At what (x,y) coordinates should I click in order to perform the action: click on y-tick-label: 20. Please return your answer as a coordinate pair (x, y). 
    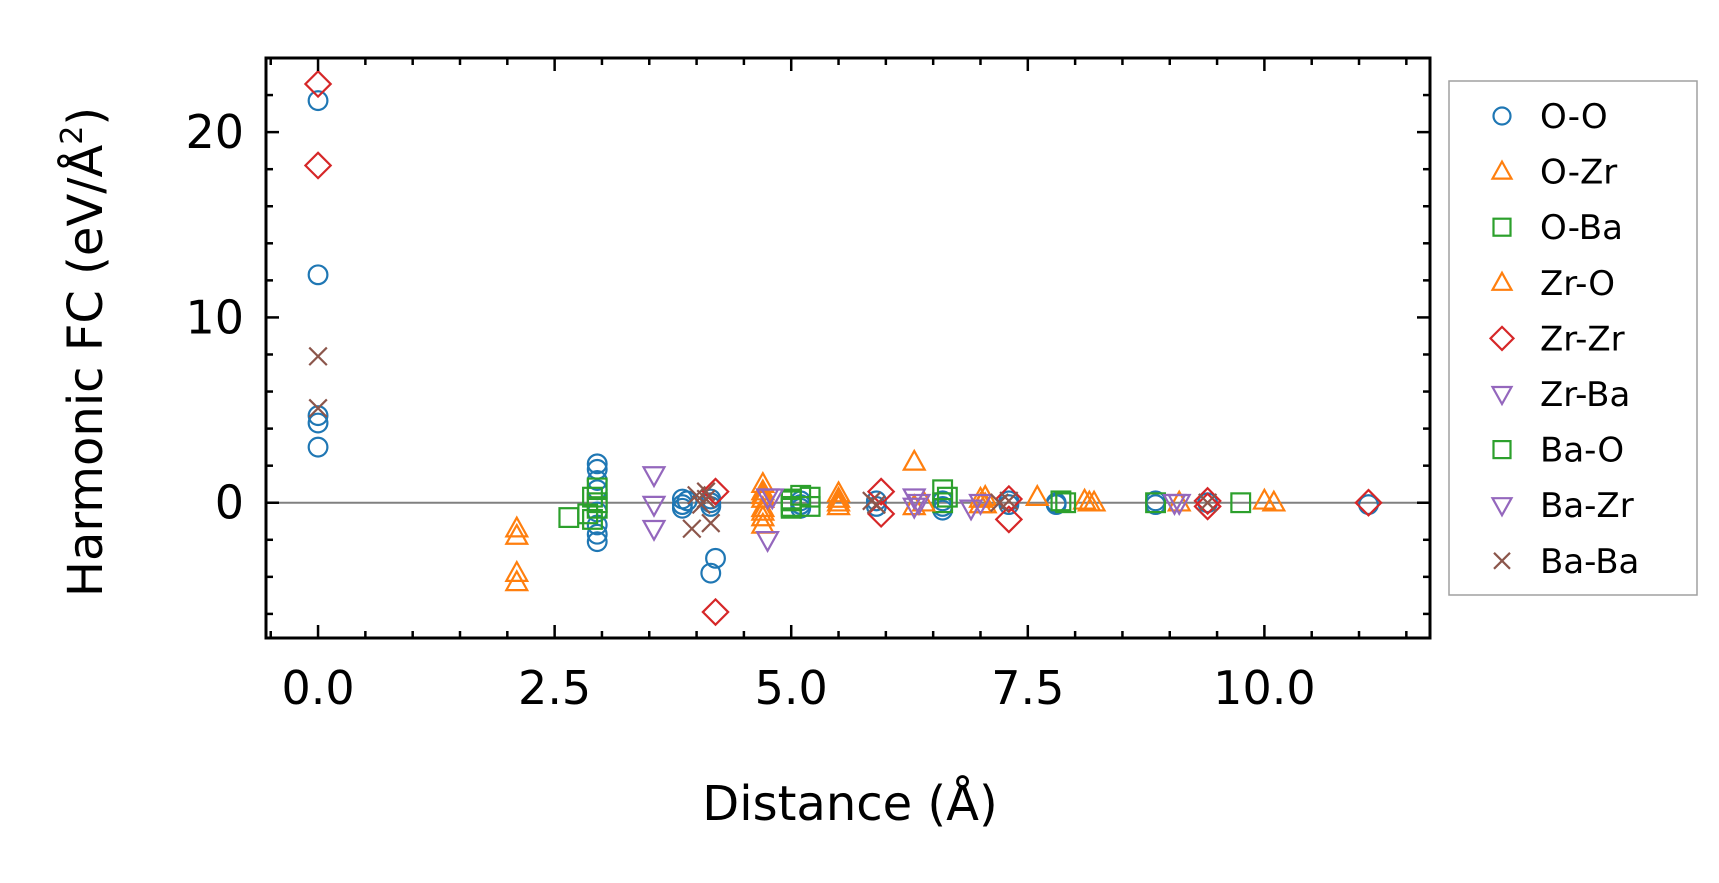
    Looking at the image, I should click on (214, 132).